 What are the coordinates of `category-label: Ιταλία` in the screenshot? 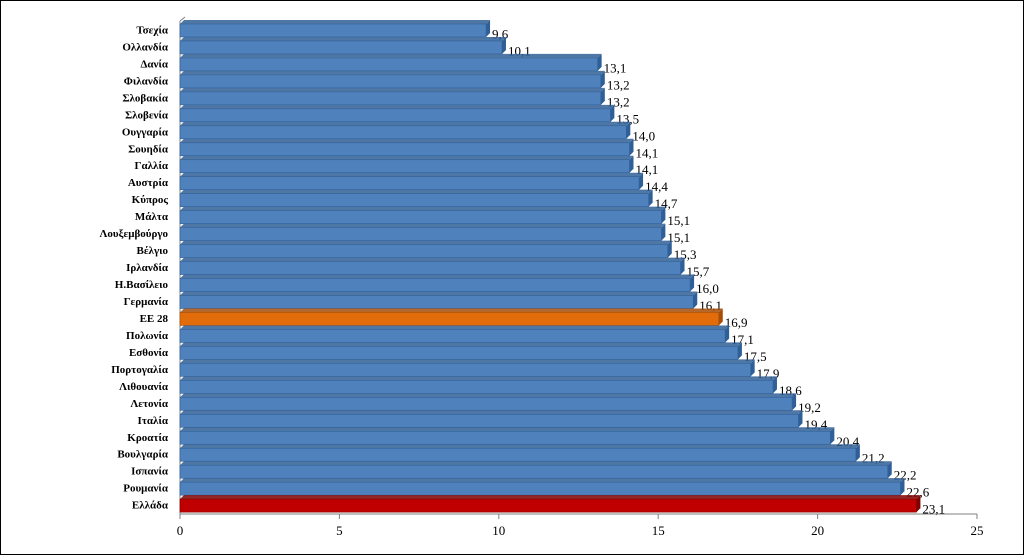 It's located at (153, 421).